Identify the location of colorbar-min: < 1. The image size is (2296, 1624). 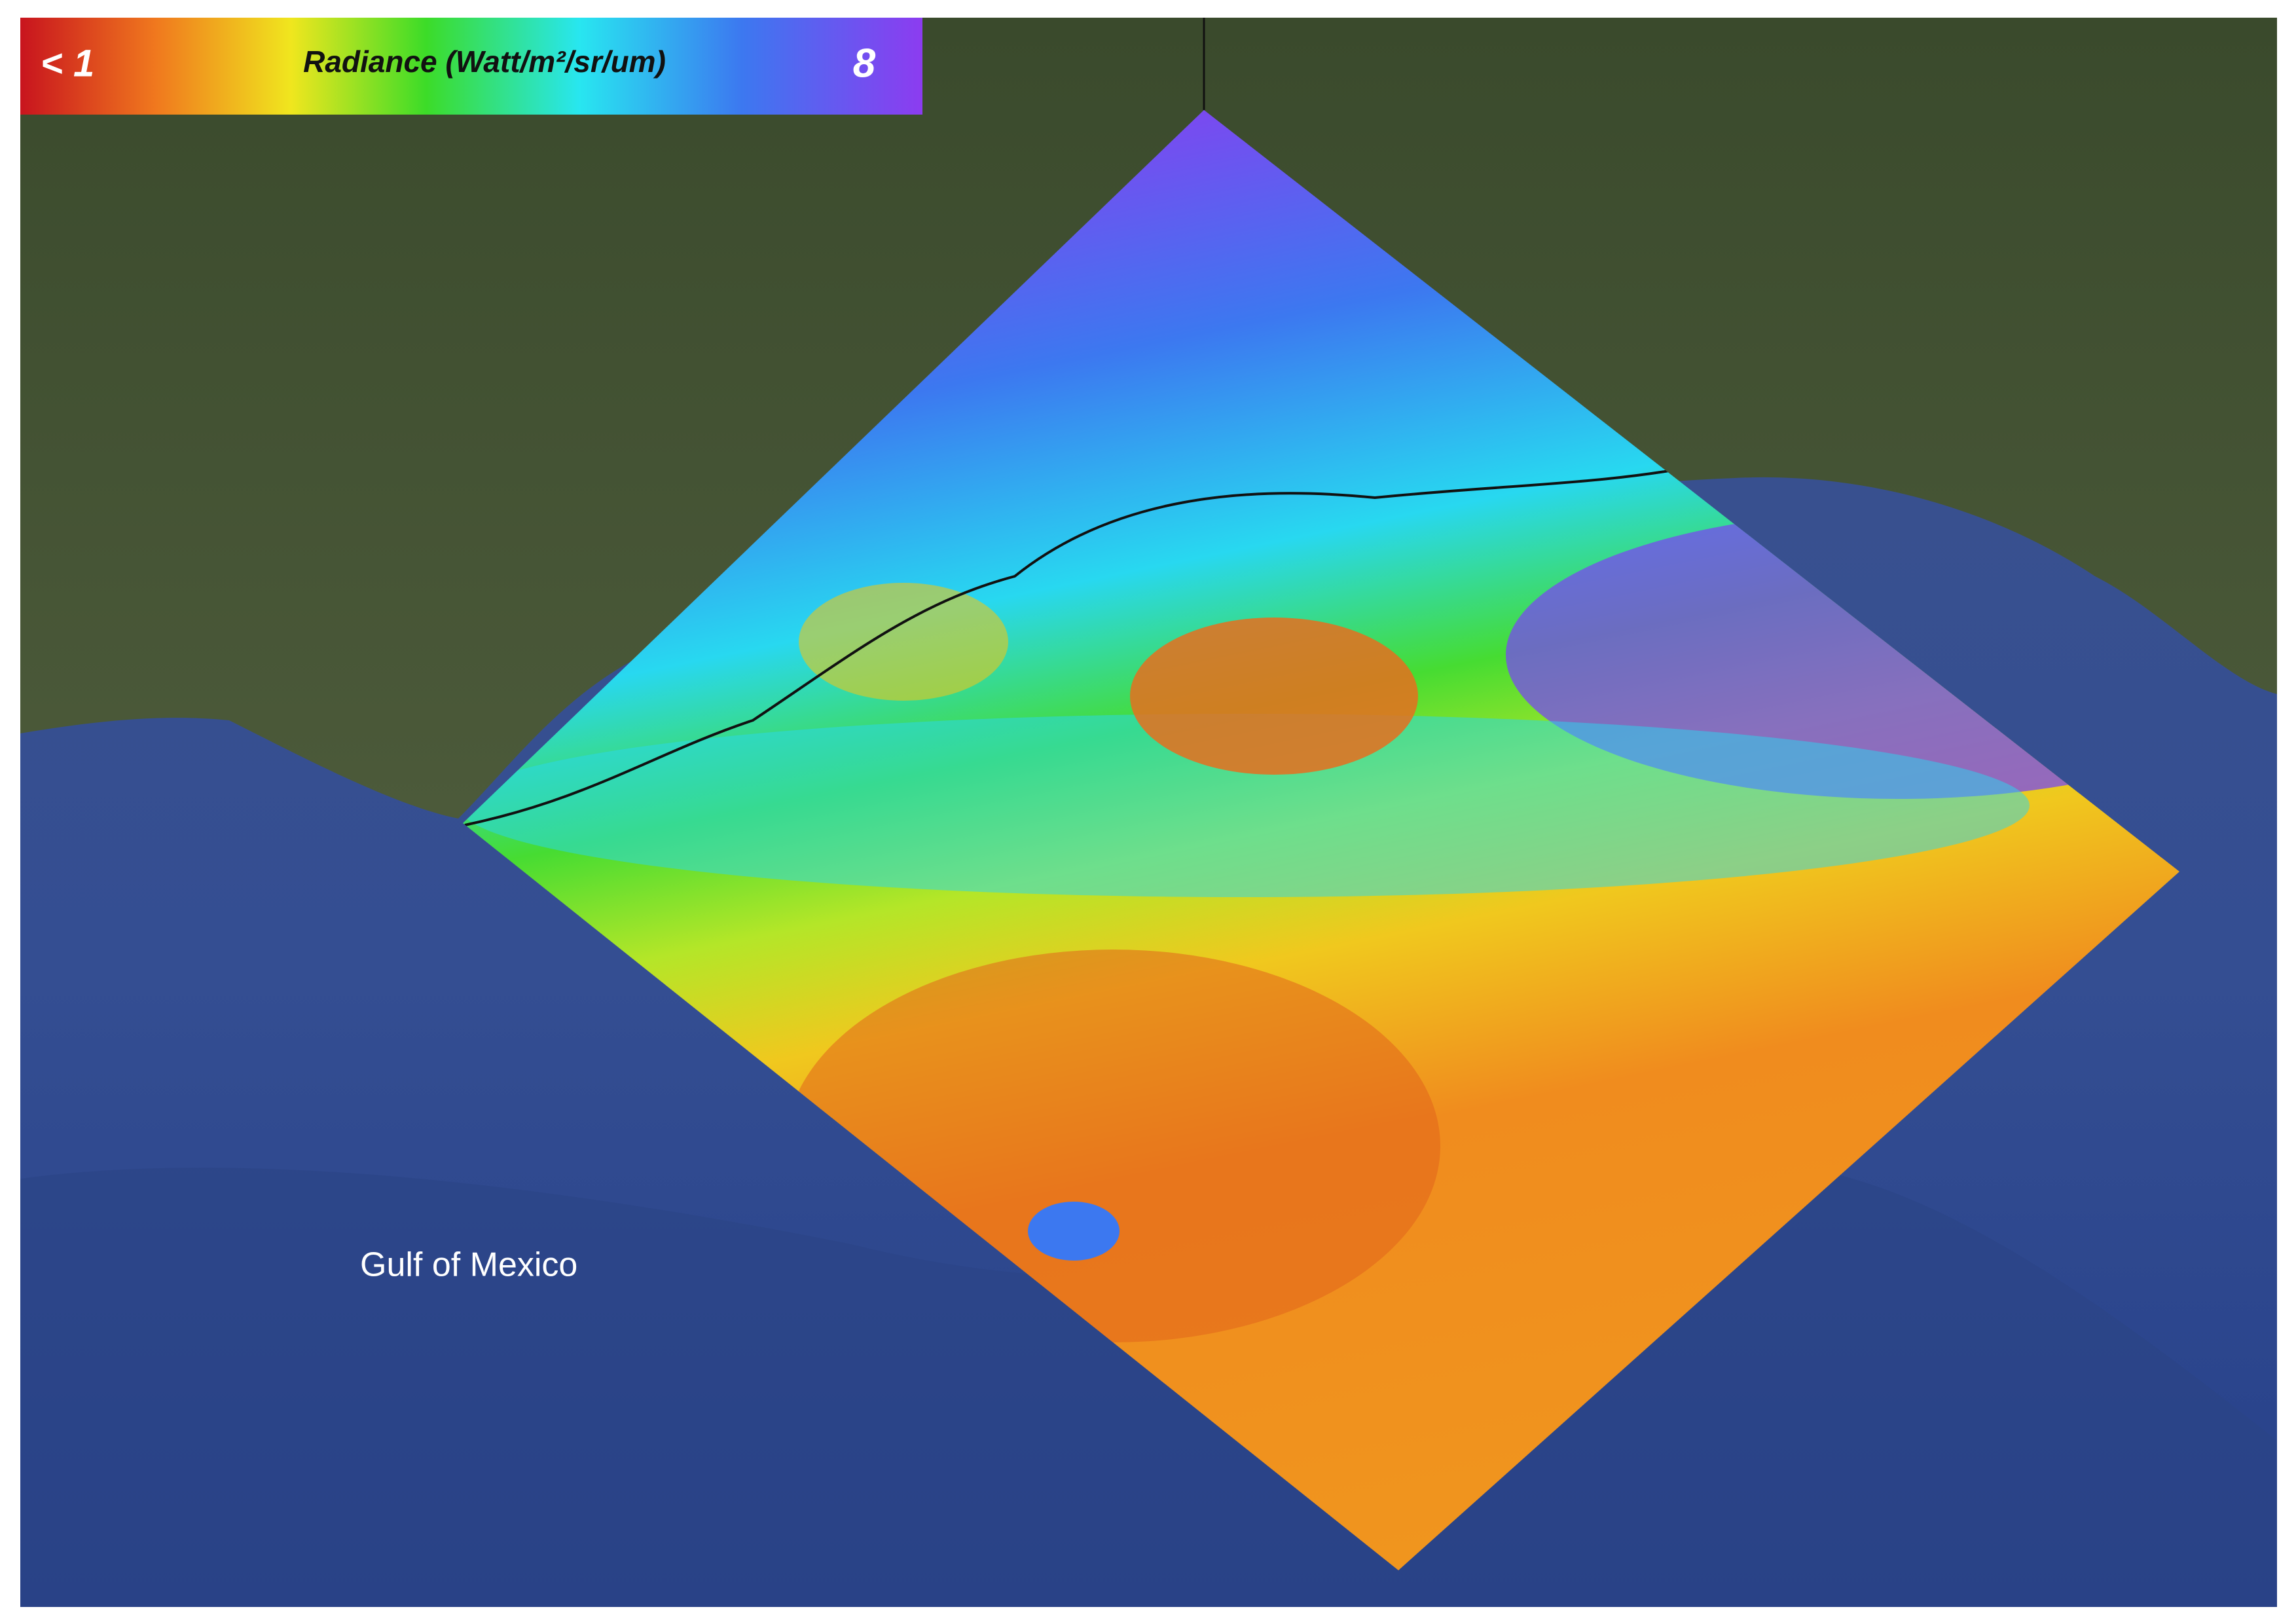
(67, 63).